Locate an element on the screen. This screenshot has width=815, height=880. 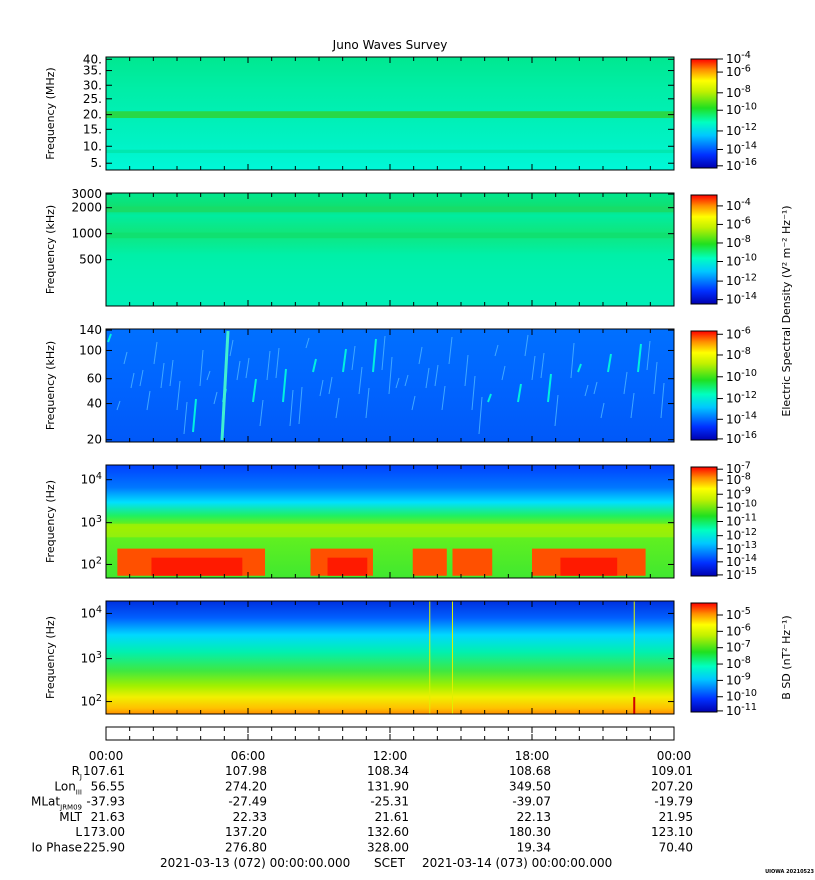
colorbar-tick-label: 10⁻¹¹ is located at coordinates (741, 521).